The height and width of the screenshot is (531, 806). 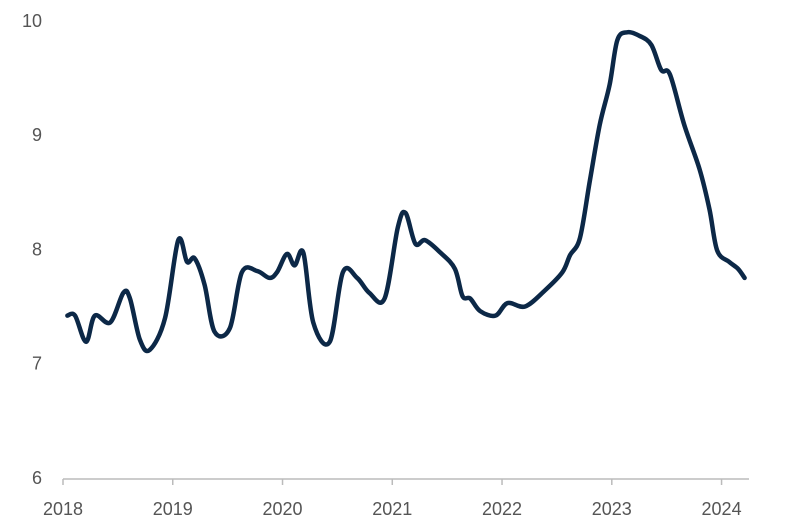 What do you see at coordinates (612, 509) in the screenshot?
I see `x-tick-label: 2023` at bounding box center [612, 509].